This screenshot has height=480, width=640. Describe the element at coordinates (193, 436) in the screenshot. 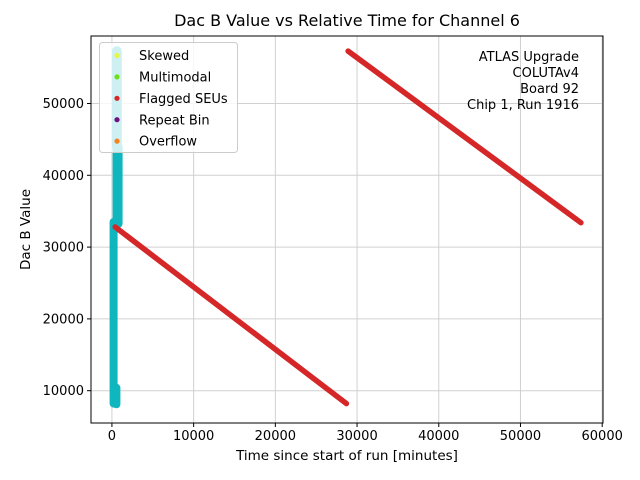

I see `x-tick-label: 10000` at that location.